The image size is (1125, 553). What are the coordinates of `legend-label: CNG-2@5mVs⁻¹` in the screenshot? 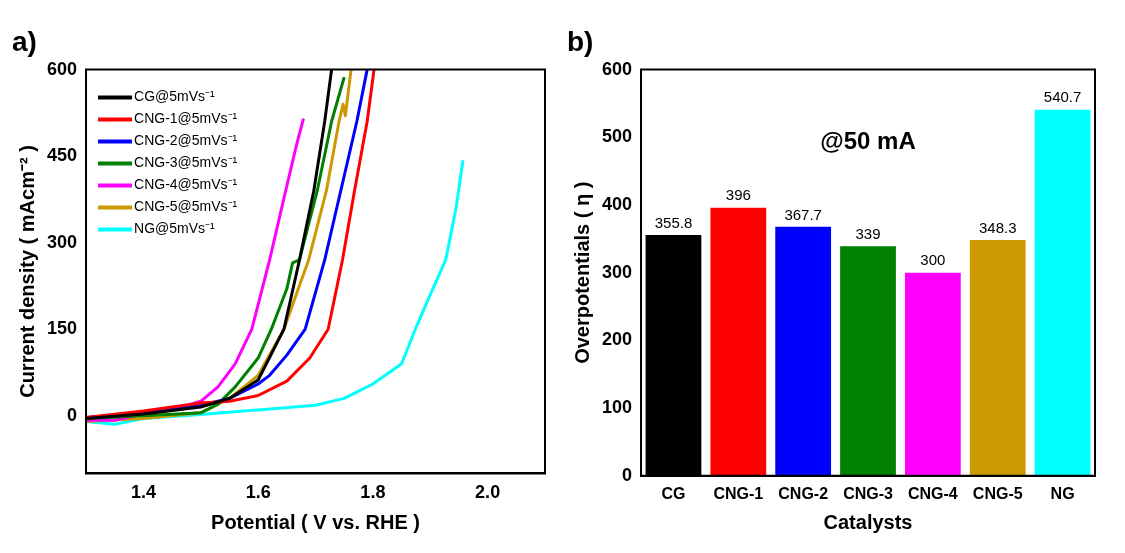 It's located at (186, 140).